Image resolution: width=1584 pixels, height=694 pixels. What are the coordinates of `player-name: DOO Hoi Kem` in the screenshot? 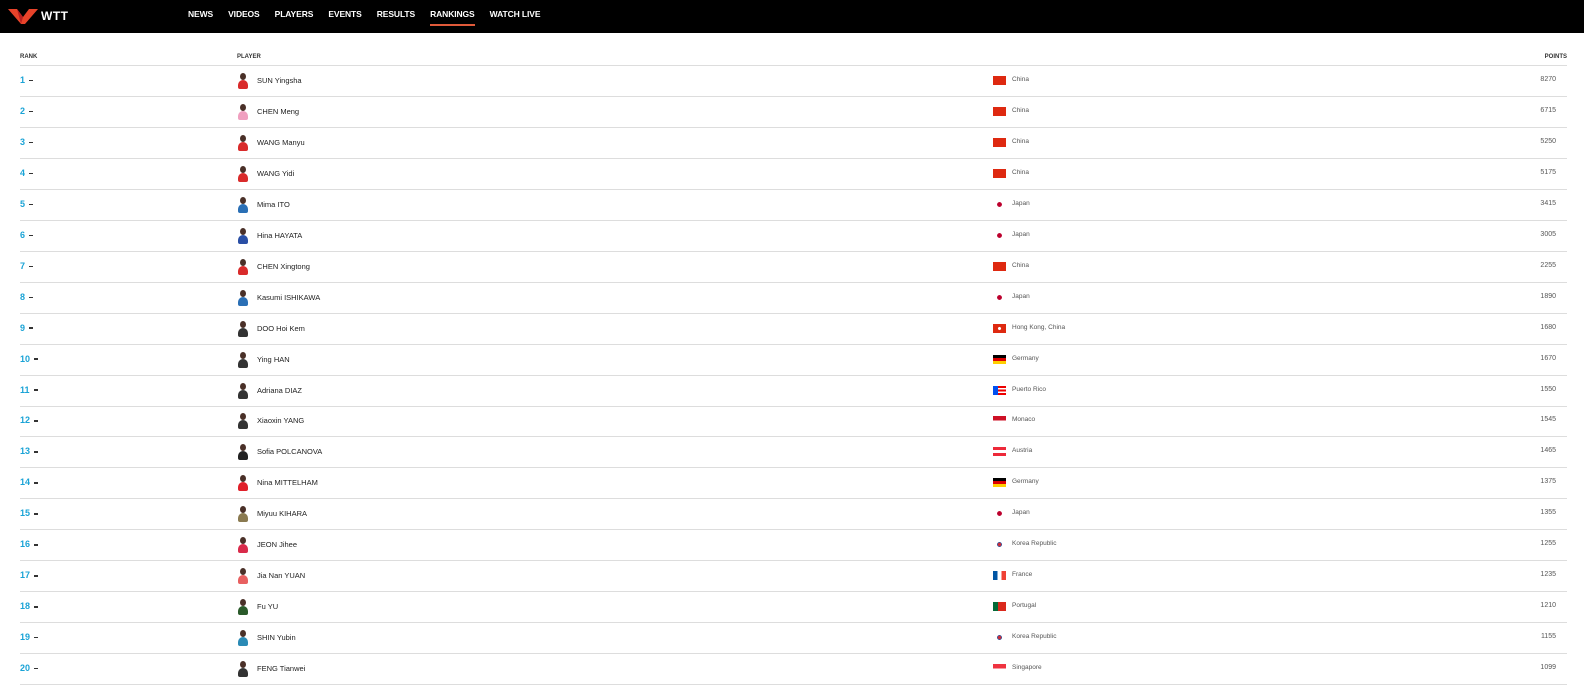 It's located at (281, 328).